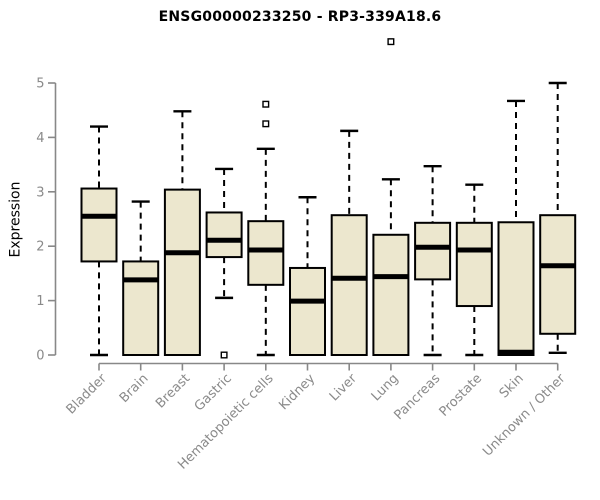  Describe the element at coordinates (391, 42) in the screenshot. I see `box-lung-outlier` at that location.